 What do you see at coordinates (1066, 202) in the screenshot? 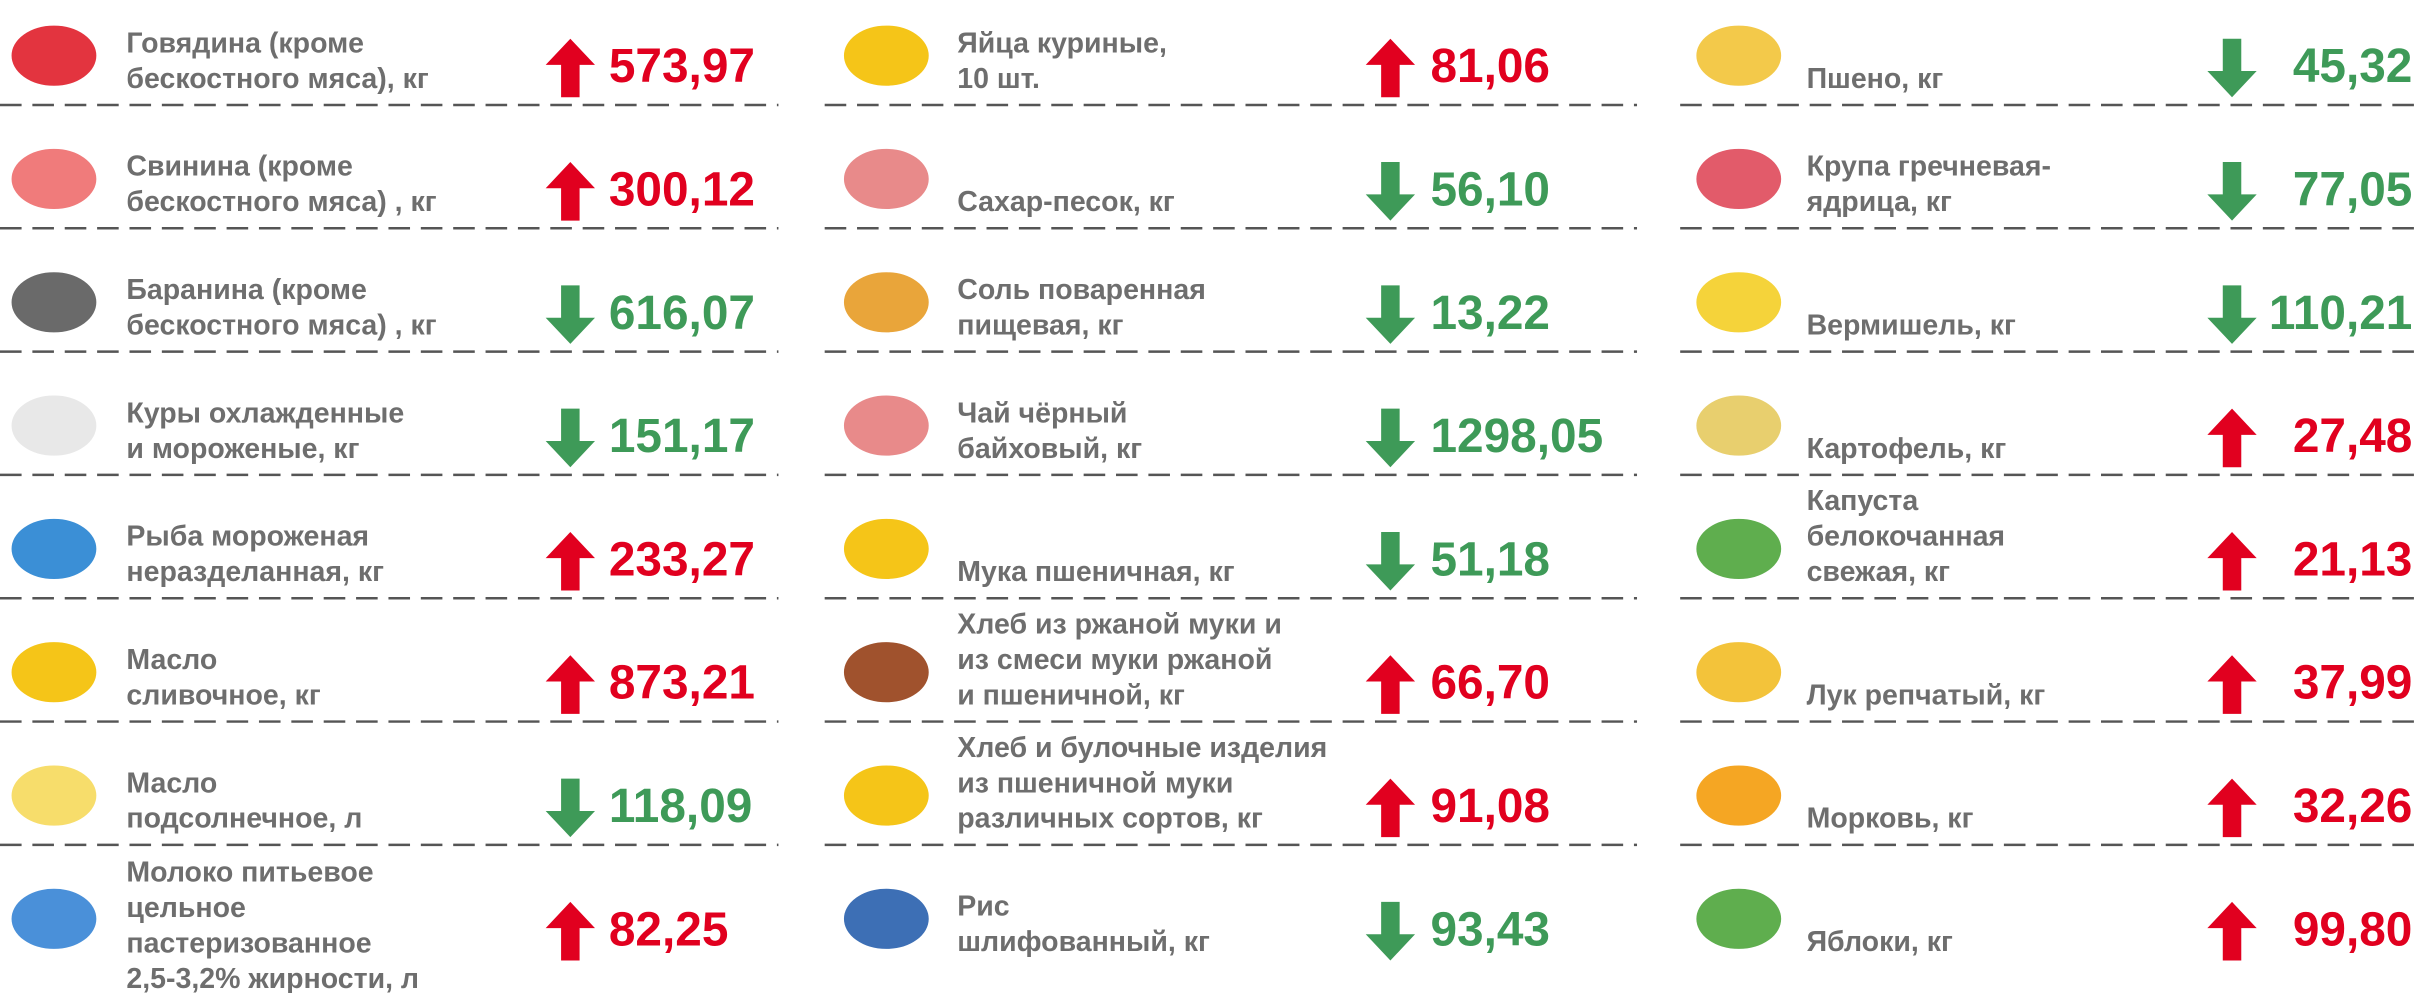
I see `item-label: Сахар-песок, кг` at bounding box center [1066, 202].